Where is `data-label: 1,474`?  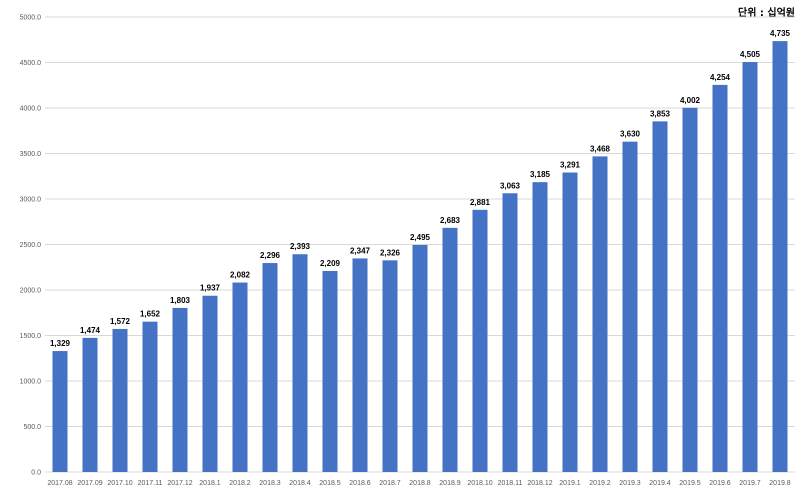 data-label: 1,474 is located at coordinates (90, 330).